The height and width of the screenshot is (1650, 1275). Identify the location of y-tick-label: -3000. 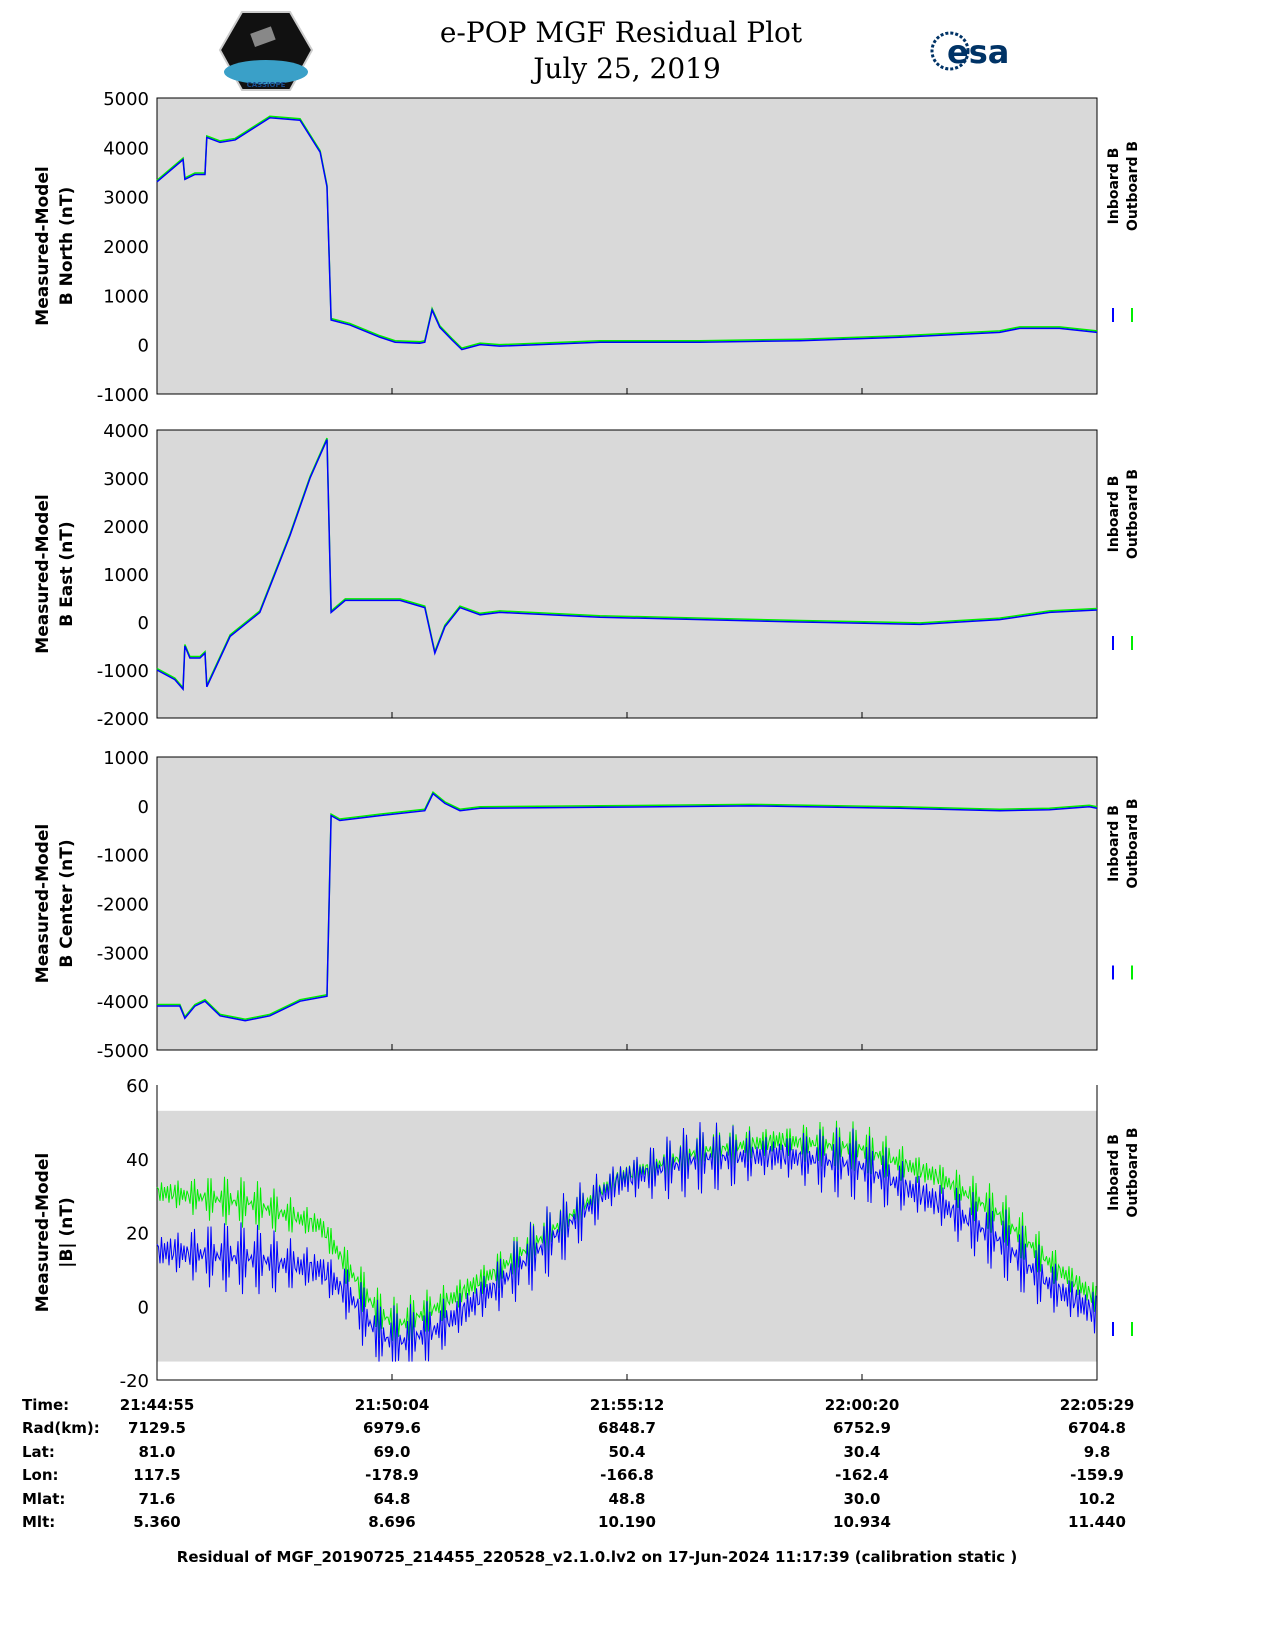
(123, 953).